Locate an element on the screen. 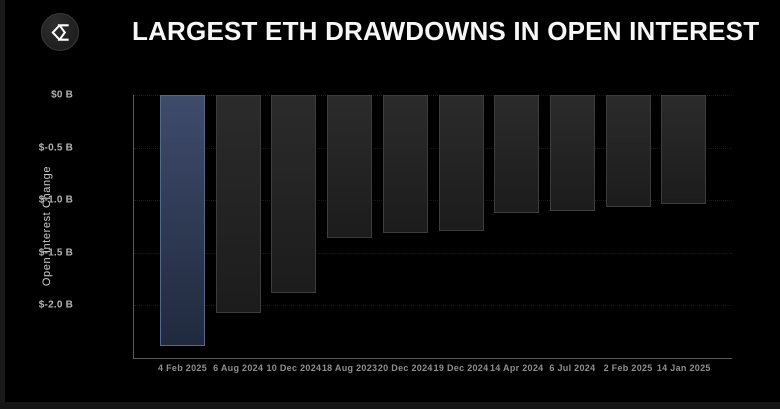  x-tick-label: 14 Jan 2025 is located at coordinates (683, 368).